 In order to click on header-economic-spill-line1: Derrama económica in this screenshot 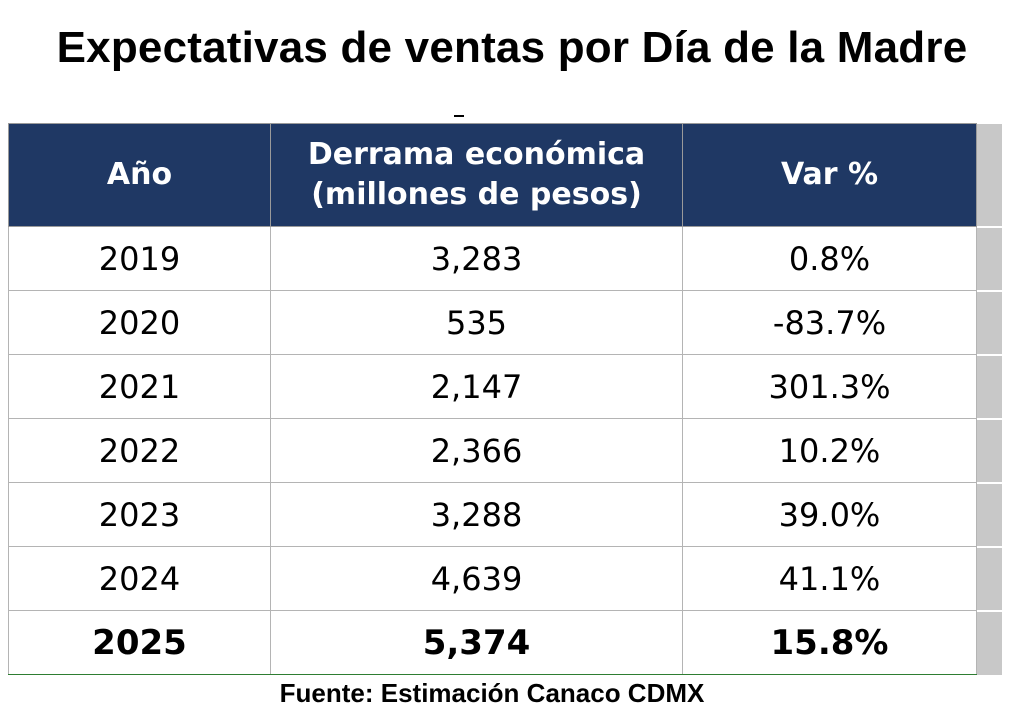, I will do `click(476, 154)`.